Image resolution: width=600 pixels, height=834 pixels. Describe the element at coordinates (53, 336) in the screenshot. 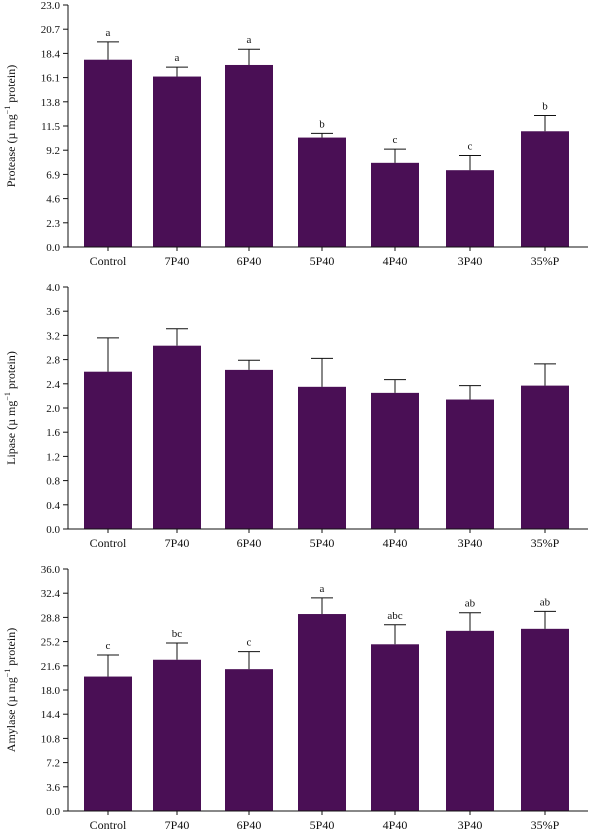

I see `y-tick-label: 3.2` at that location.